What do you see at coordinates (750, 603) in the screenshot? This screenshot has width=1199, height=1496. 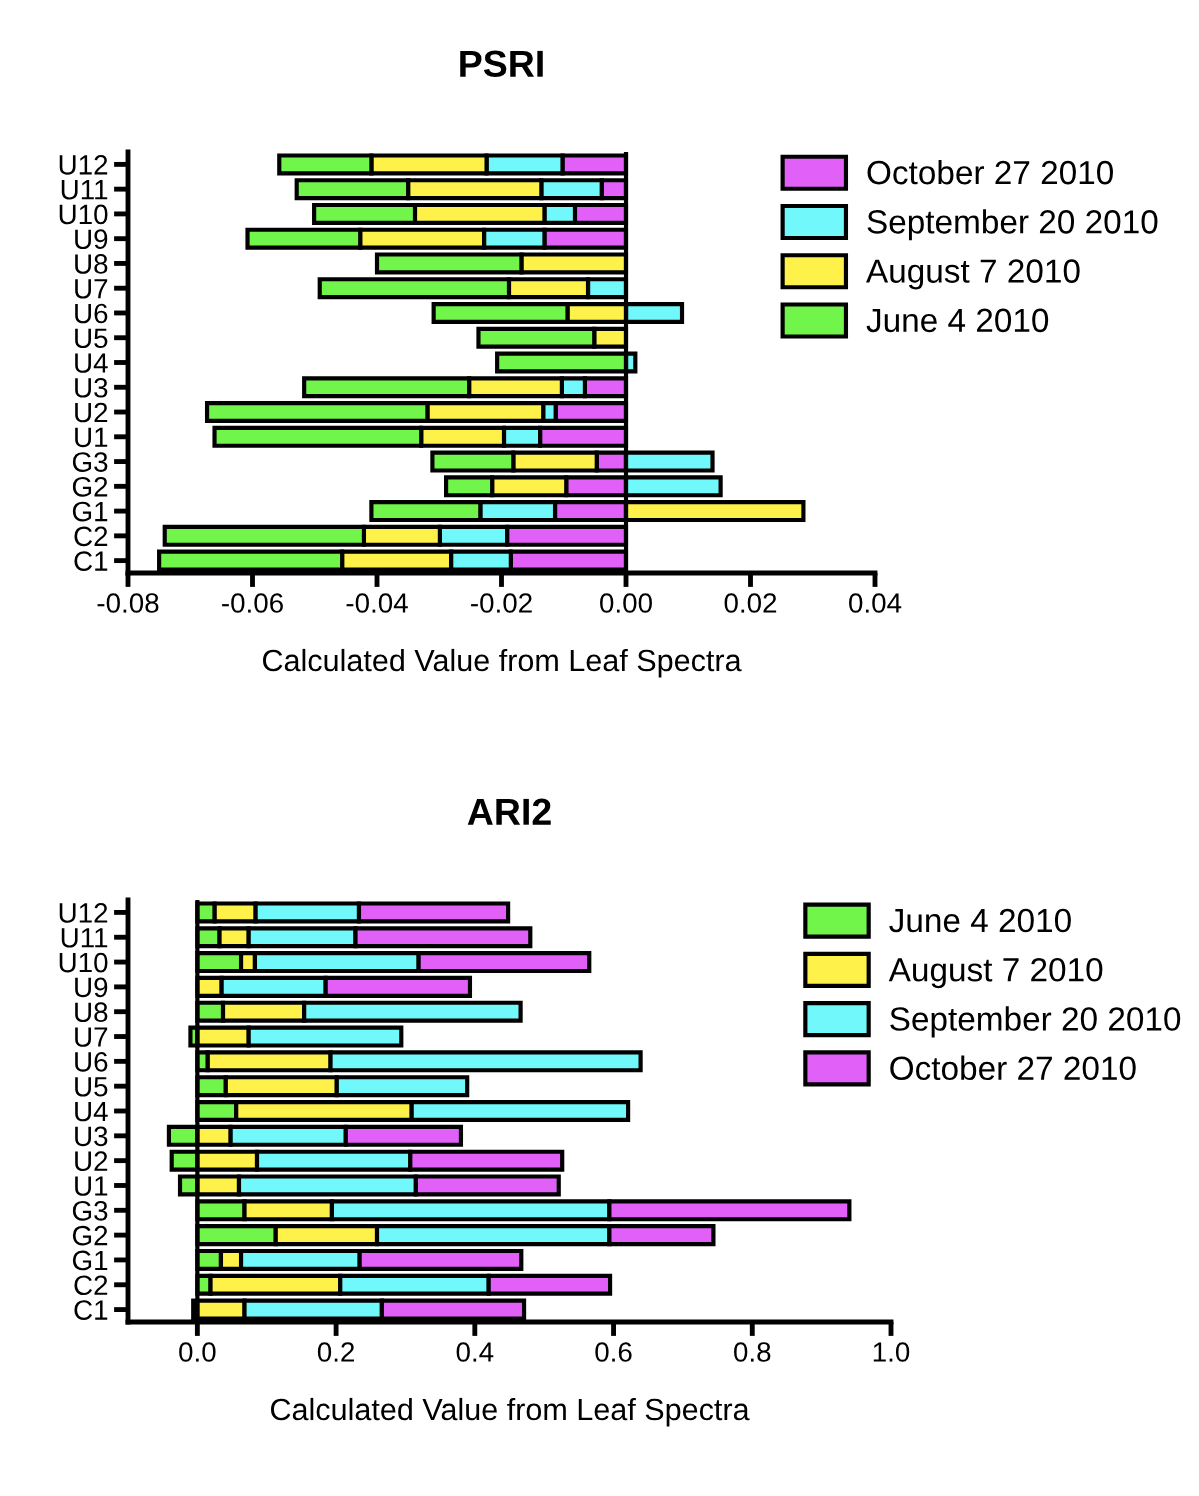 I see `x-tick-label: 0.02` at bounding box center [750, 603].